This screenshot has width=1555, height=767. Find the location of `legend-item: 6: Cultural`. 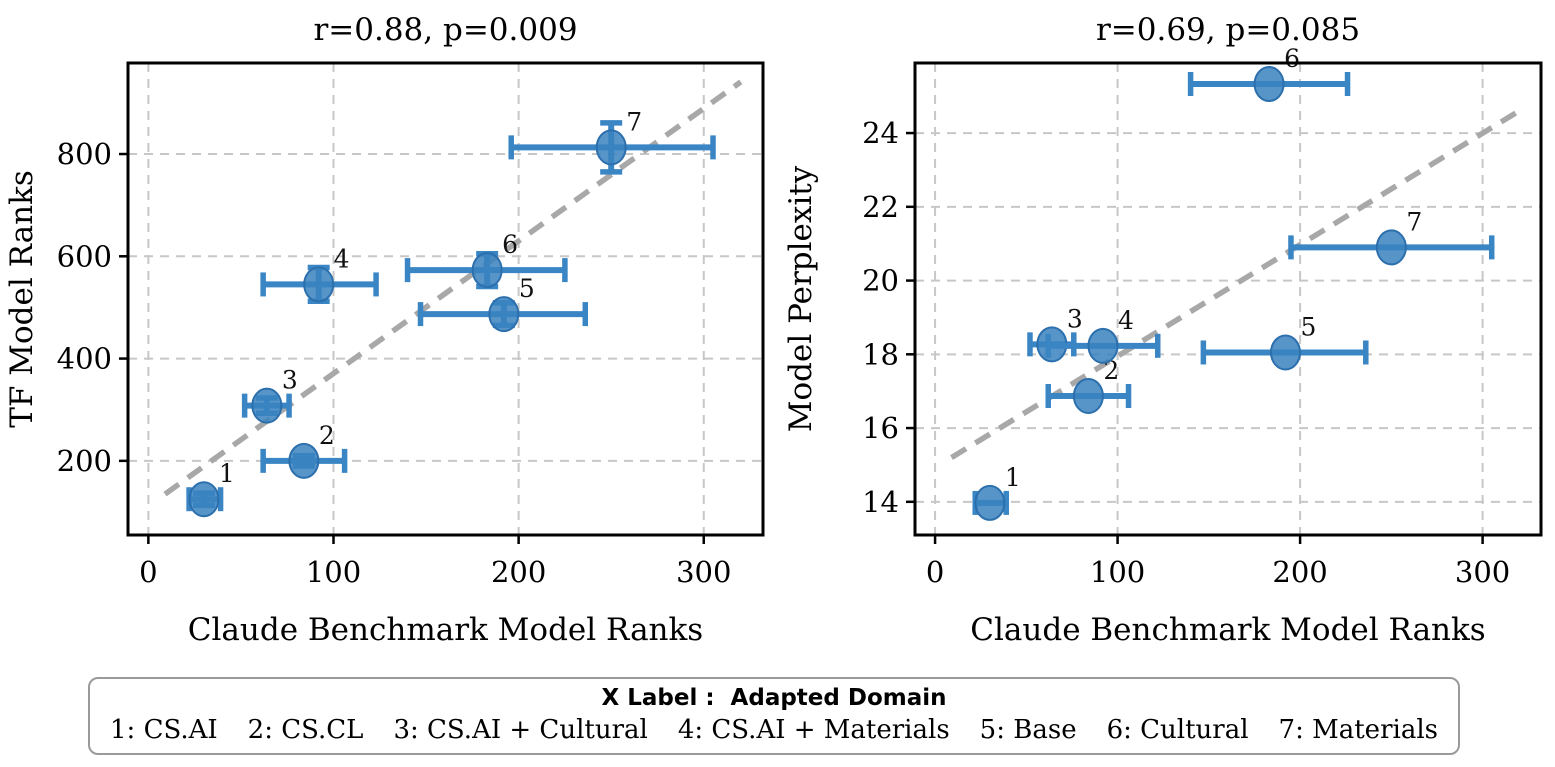

legend-item: 6: Cultural is located at coordinates (1177, 730).